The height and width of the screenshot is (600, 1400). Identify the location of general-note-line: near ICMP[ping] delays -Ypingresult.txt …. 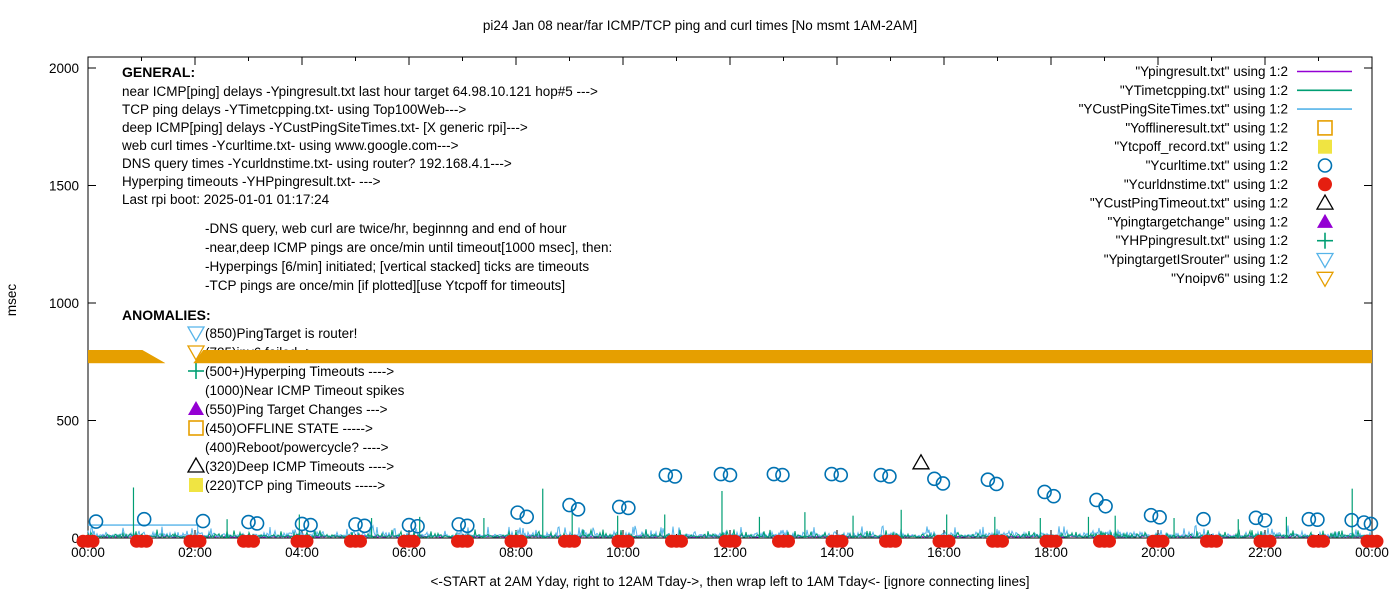
(360, 91).